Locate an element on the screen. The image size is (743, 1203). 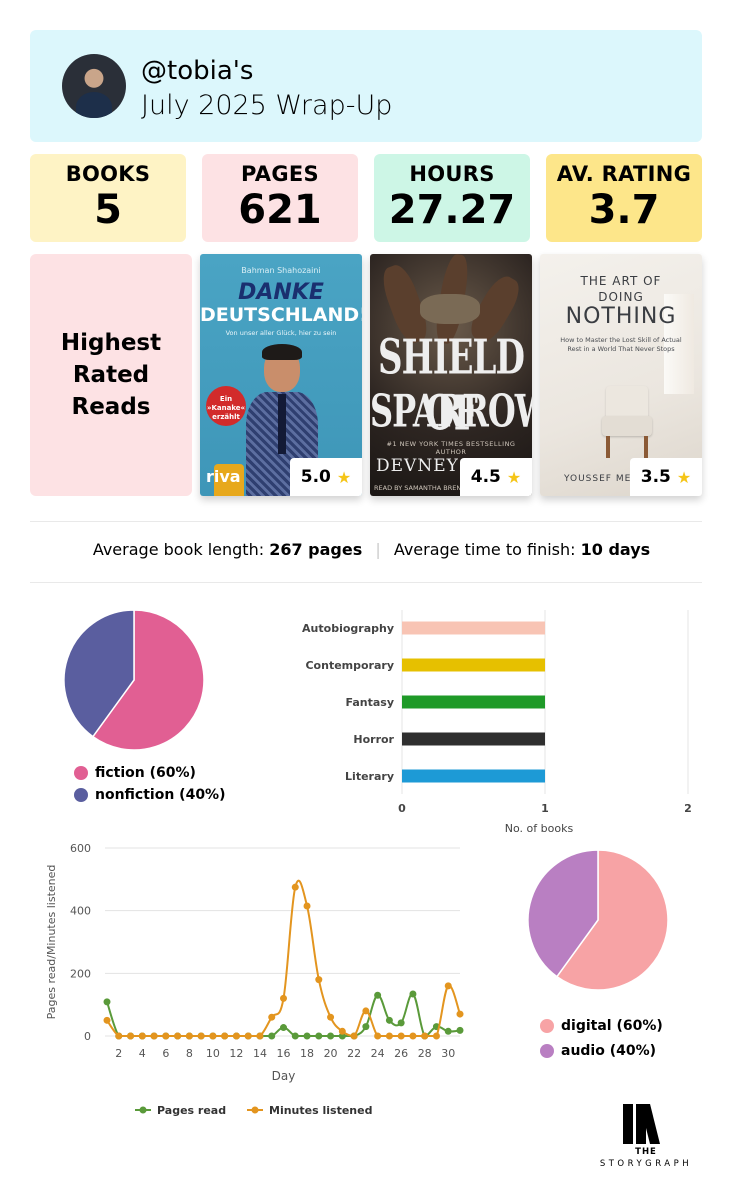
cover-title: THE ART OF is located at coordinates (621, 281).